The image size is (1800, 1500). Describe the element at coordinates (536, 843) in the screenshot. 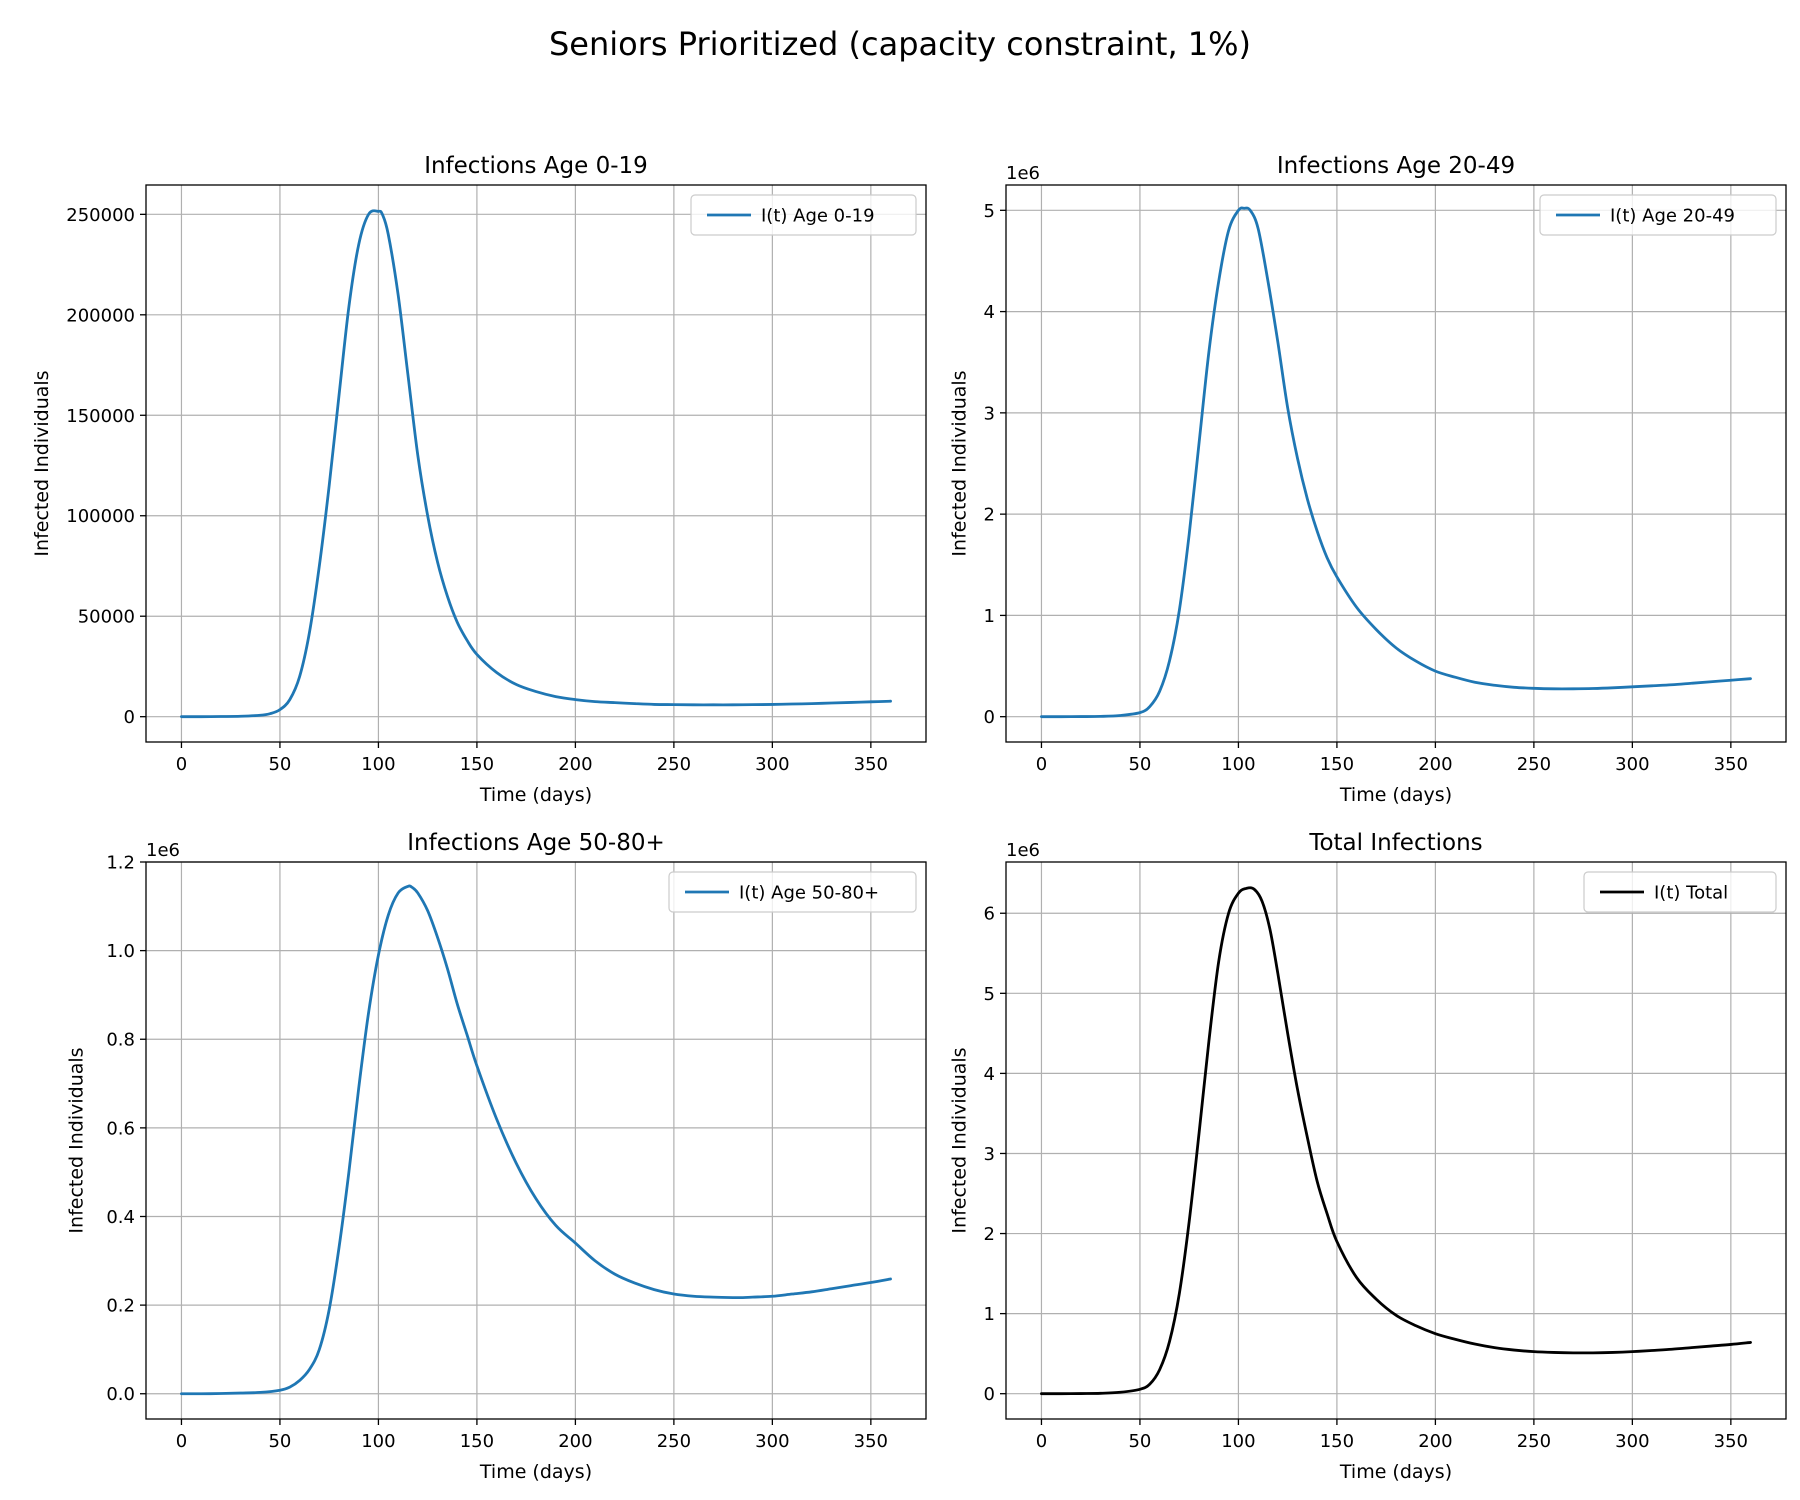

I see `panel-title: Infections Age 50-80+` at that location.